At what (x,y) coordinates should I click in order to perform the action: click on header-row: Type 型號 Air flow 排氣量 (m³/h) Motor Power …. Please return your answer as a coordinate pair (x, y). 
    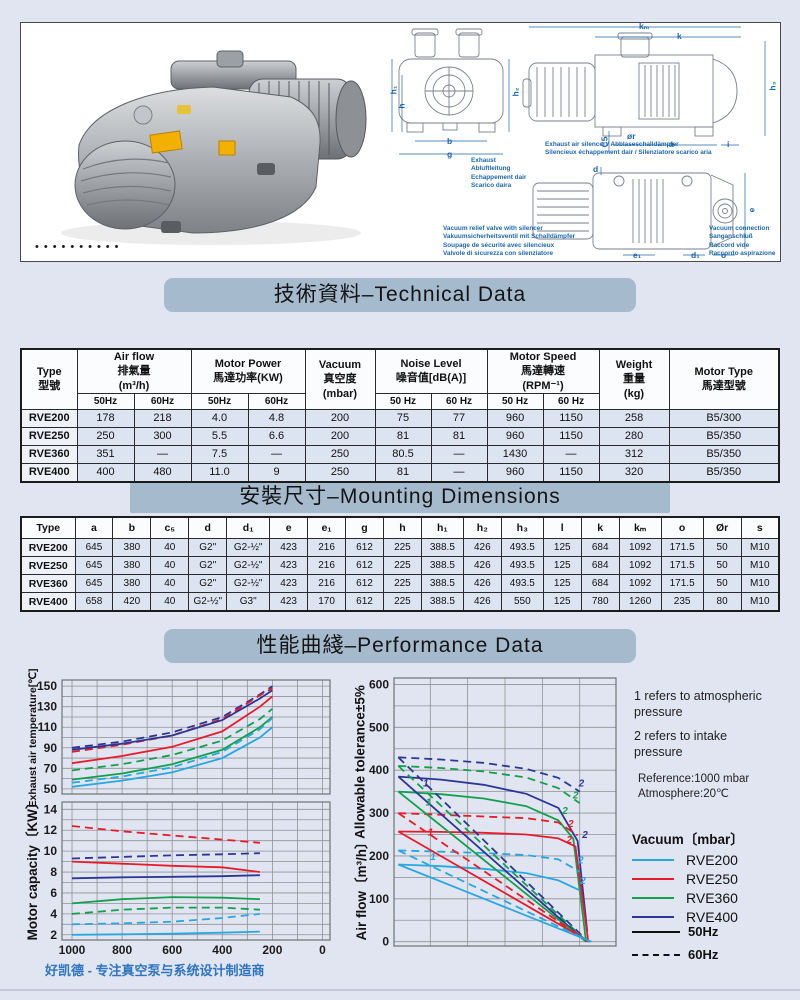
    Looking at the image, I should click on (400, 379).